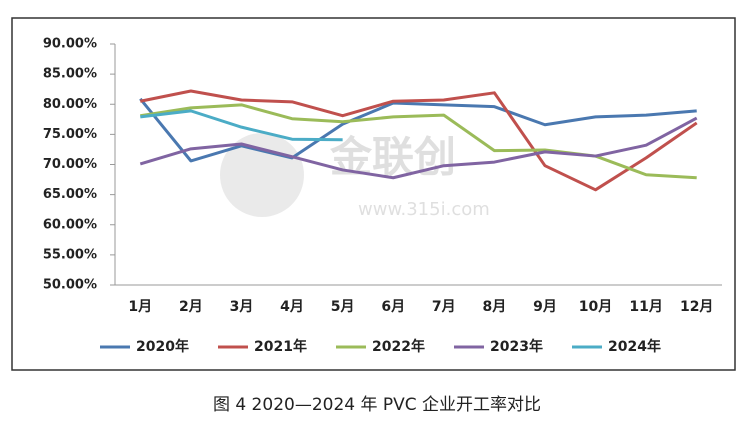  What do you see at coordinates (162, 346) in the screenshot?
I see `legend-label: 2020年` at bounding box center [162, 346].